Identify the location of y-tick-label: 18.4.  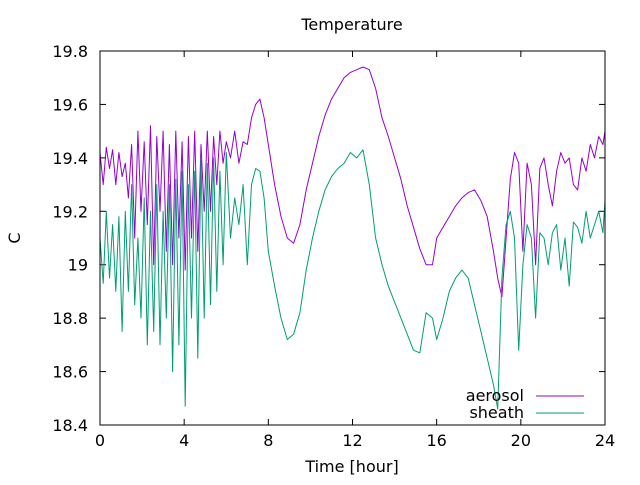
(70, 425).